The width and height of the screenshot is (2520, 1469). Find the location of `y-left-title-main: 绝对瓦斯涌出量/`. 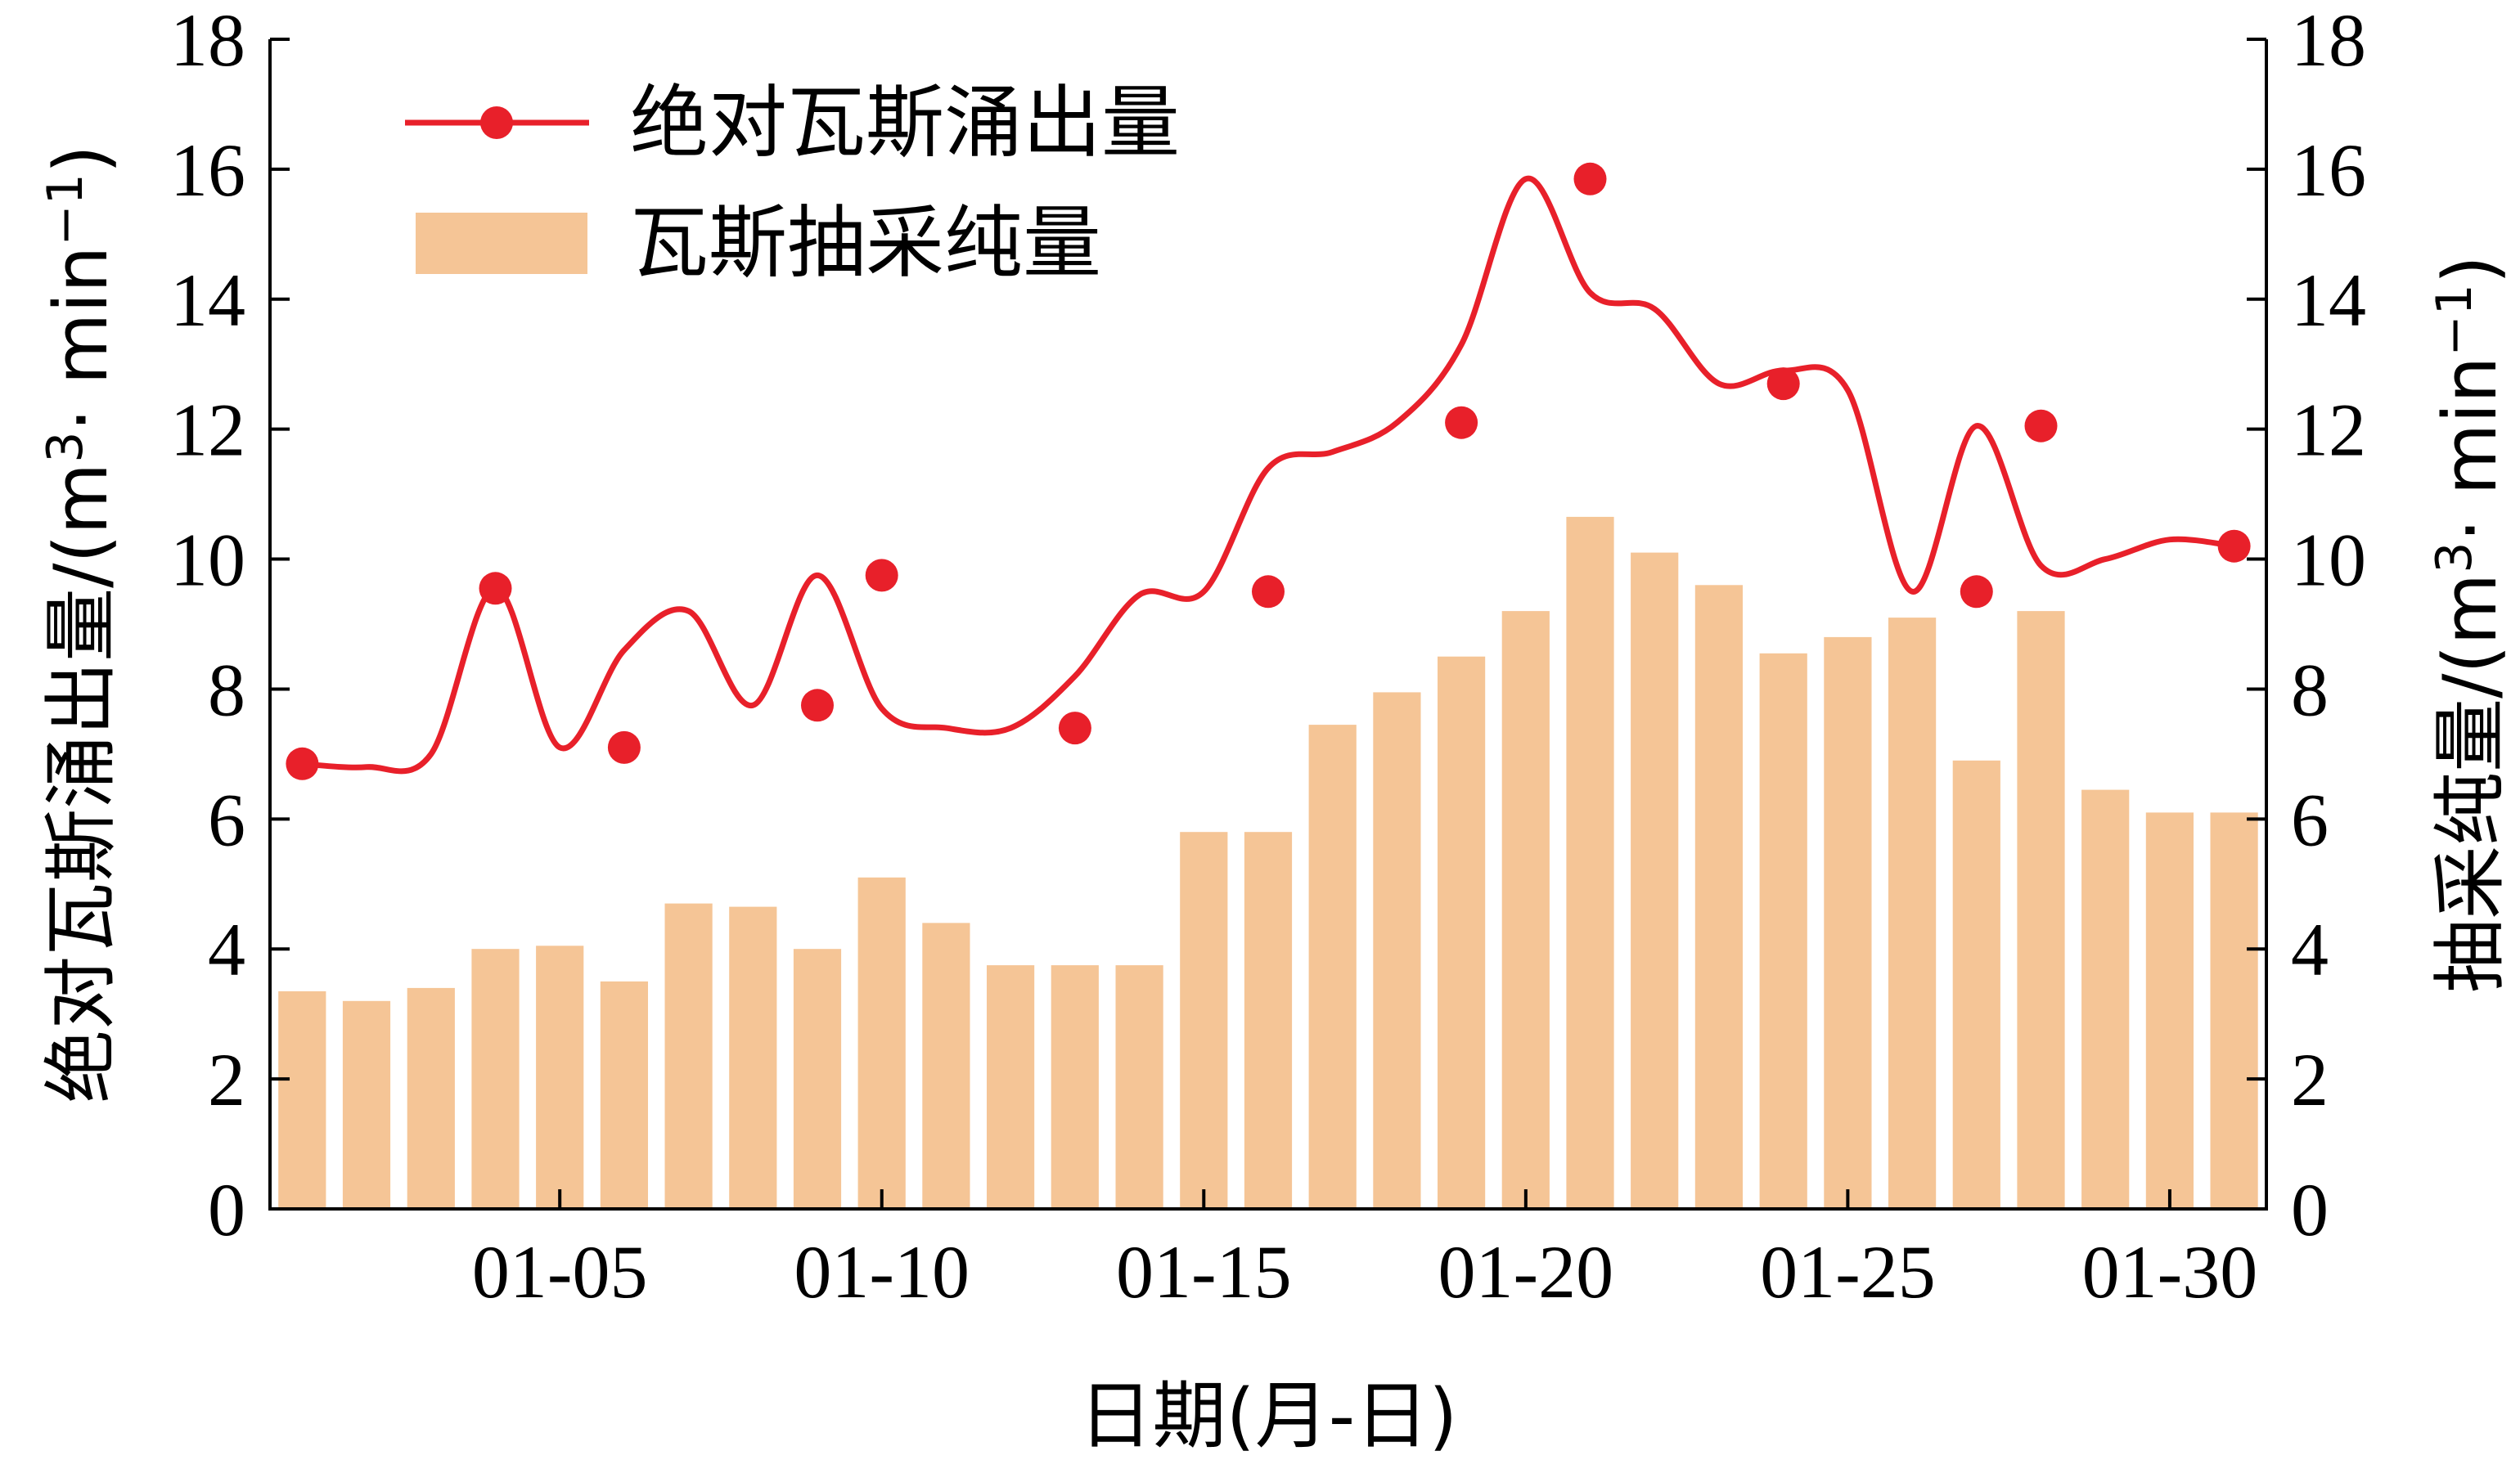

y-left-title-main: 绝对瓦斯涌出量/ is located at coordinates (81, 833).